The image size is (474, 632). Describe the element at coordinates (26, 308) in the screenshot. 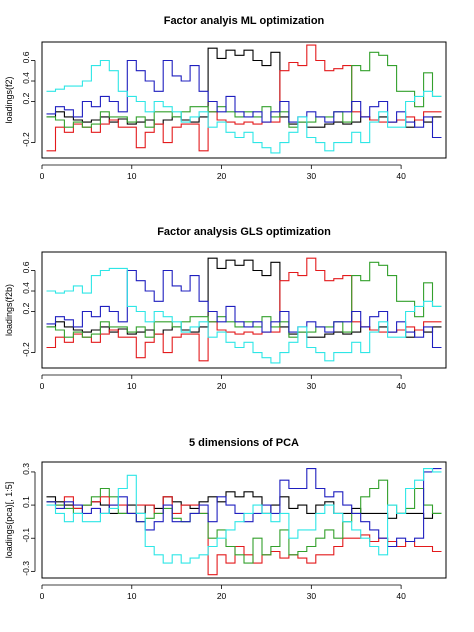

I see `chart-2-y-tick-label: 0.2` at that location.